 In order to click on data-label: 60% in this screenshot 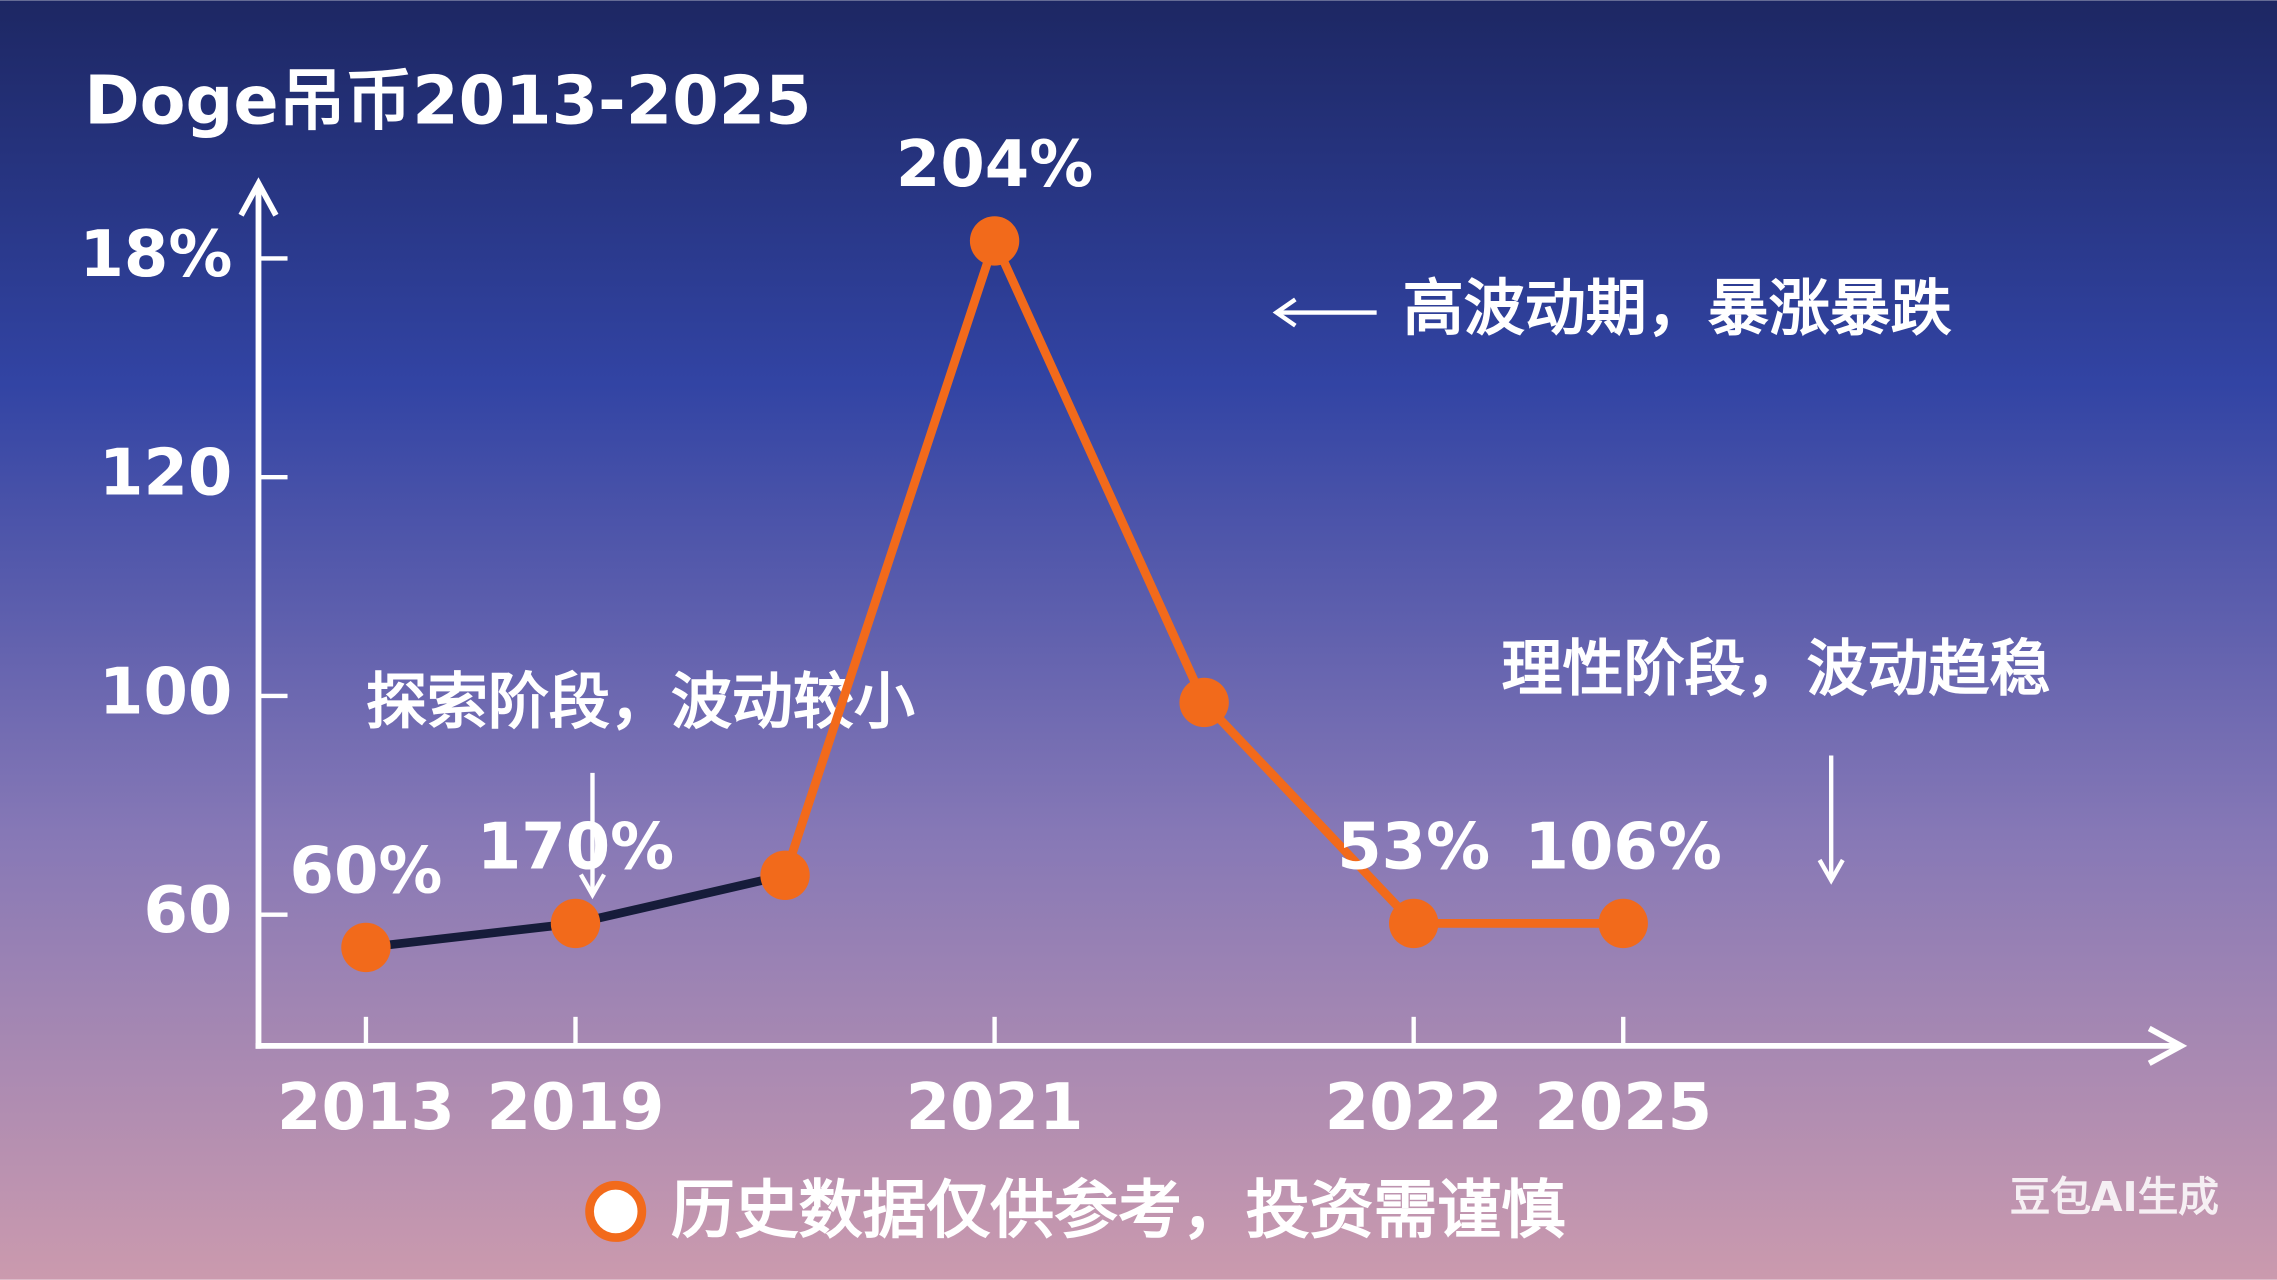, I will do `click(366, 871)`.